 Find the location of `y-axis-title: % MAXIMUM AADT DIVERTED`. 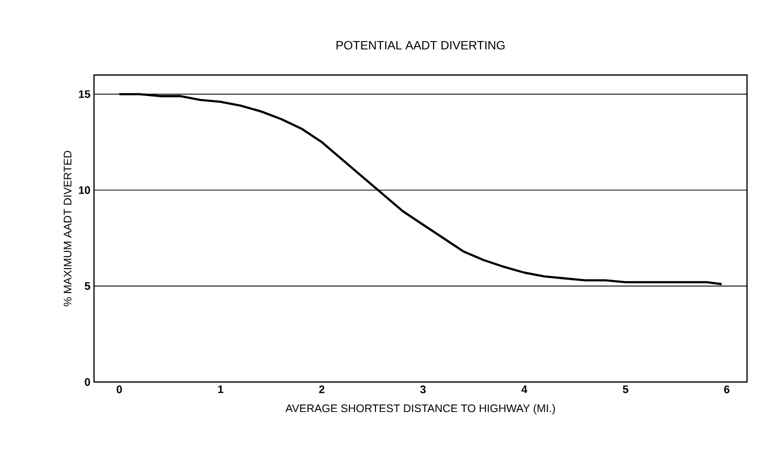

y-axis-title: % MAXIMUM AADT DIVERTED is located at coordinates (68, 228).